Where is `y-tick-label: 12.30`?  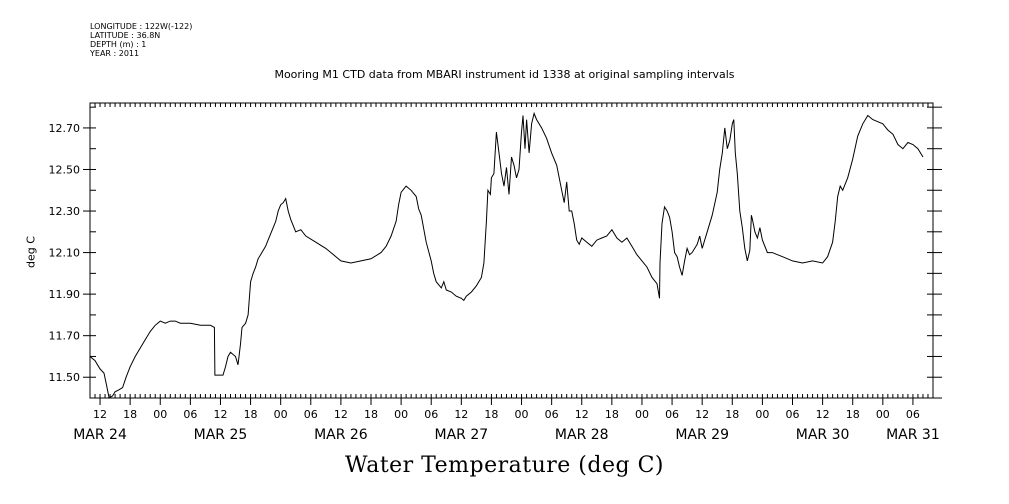
y-tick-label: 12.30 is located at coordinates (65, 211).